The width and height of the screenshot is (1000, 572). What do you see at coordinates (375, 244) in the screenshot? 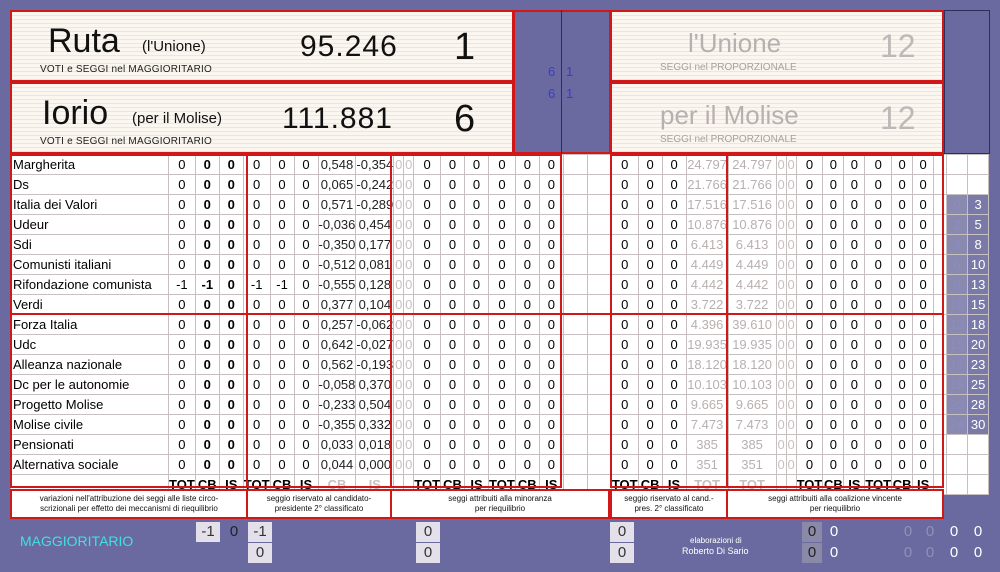
I see `v-is: 0,177` at bounding box center [375, 244].